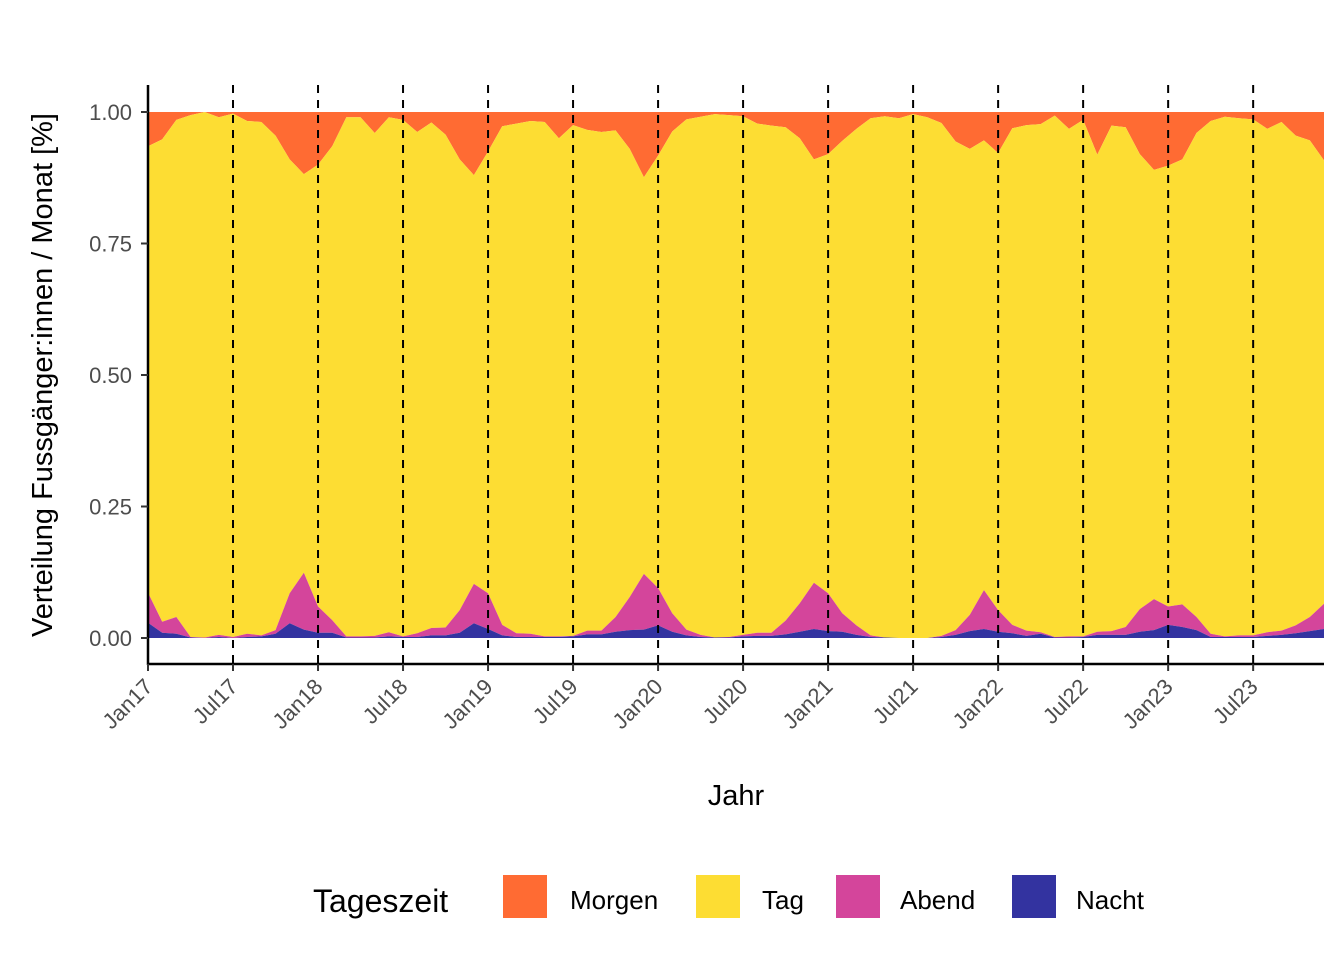 This screenshot has width=1344, height=960. I want to click on x-tick-label: Jan21, so click(808, 704).